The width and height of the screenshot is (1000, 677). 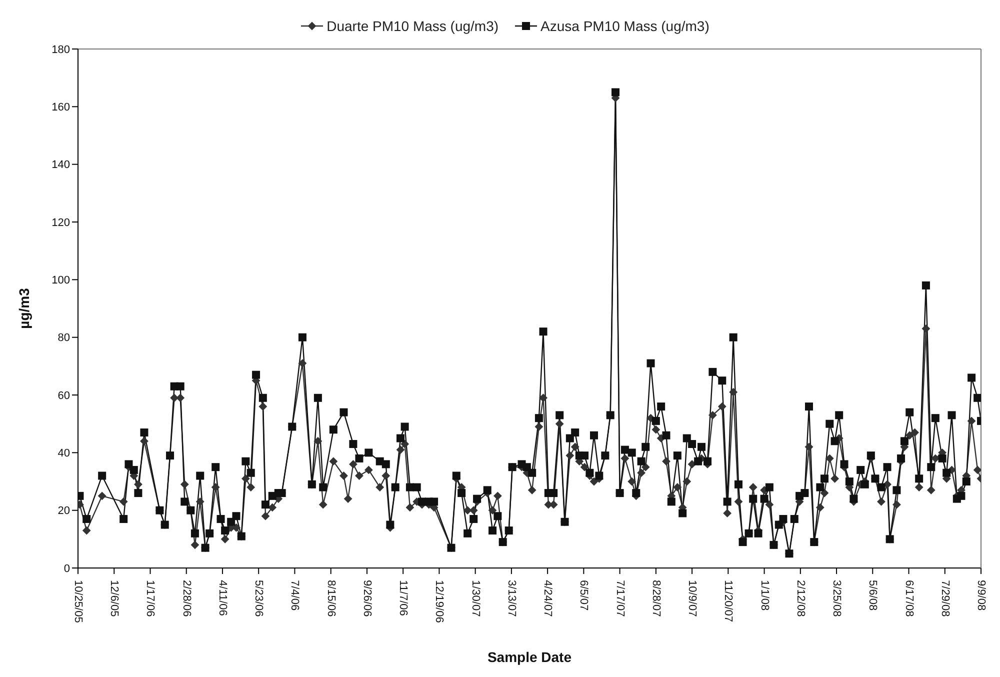 What do you see at coordinates (294, 595) in the screenshot?
I see `x-tick-label: 7/4/06` at bounding box center [294, 595].